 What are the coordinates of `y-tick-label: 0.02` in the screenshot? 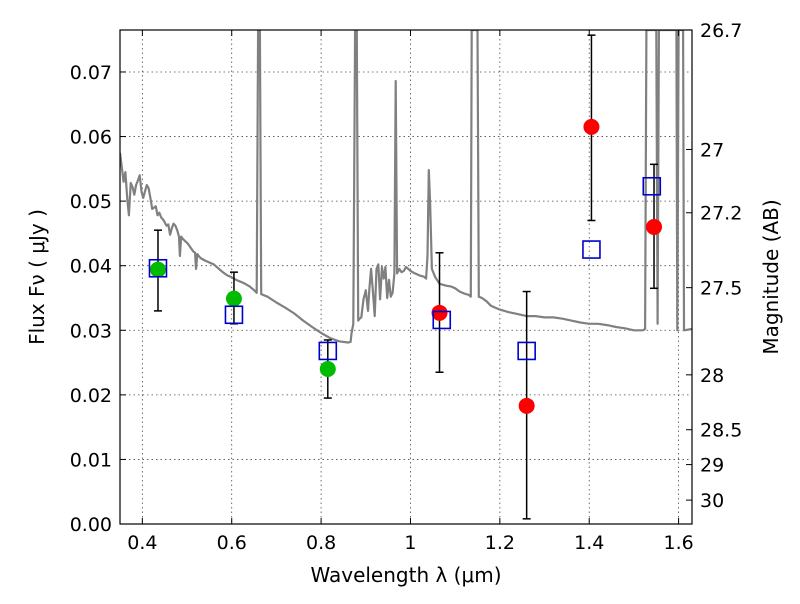 It's located at (91, 396).